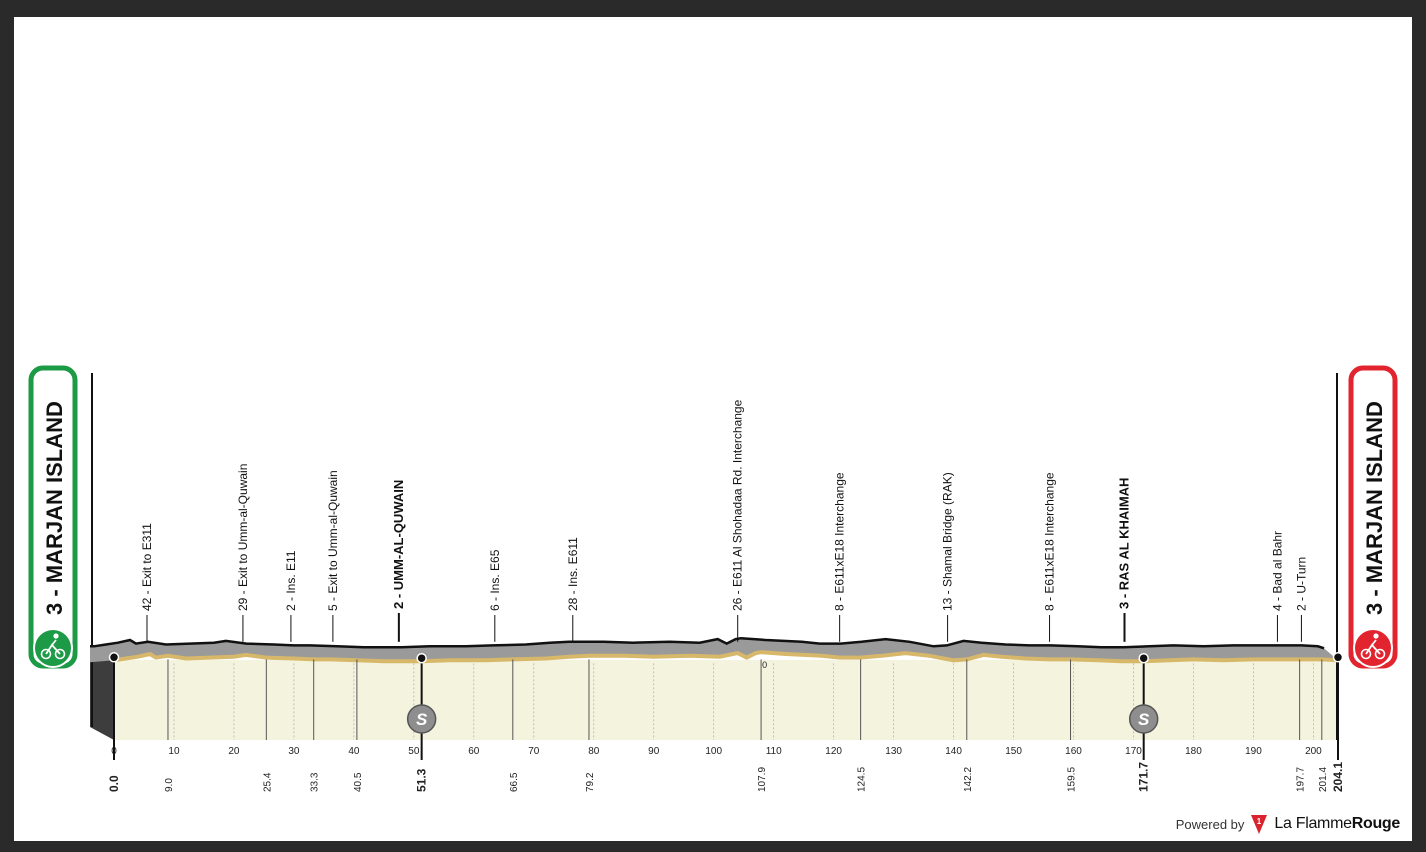 This screenshot has width=1426, height=852. What do you see at coordinates (893, 751) in the screenshot?
I see `x-tick-label: 130` at bounding box center [893, 751].